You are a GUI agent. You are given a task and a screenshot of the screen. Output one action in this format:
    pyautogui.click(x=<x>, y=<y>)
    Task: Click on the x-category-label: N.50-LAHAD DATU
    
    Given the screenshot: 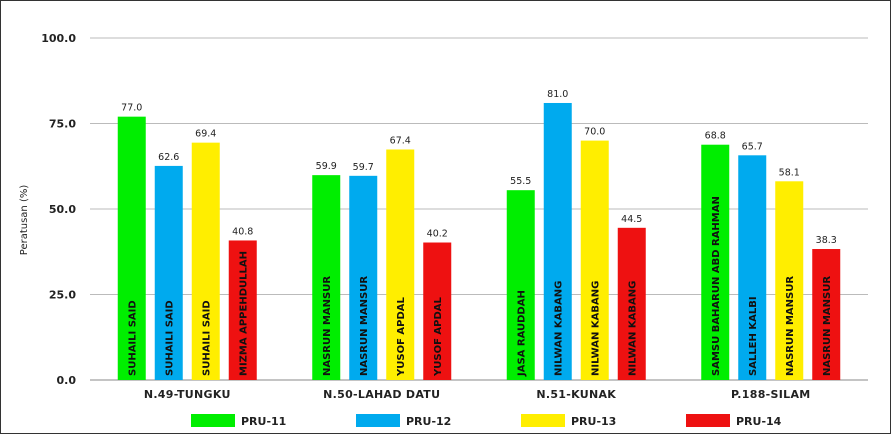 What is the action you would take?
    pyautogui.click(x=381, y=394)
    